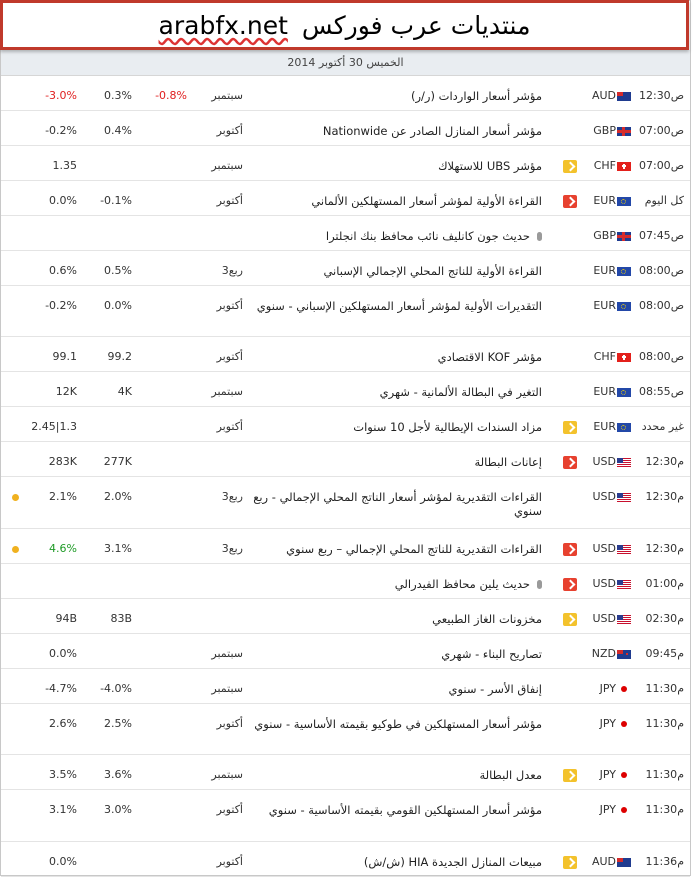  What do you see at coordinates (392, 462) in the screenshot?
I see `event-name: إعانات البطالة` at bounding box center [392, 462].